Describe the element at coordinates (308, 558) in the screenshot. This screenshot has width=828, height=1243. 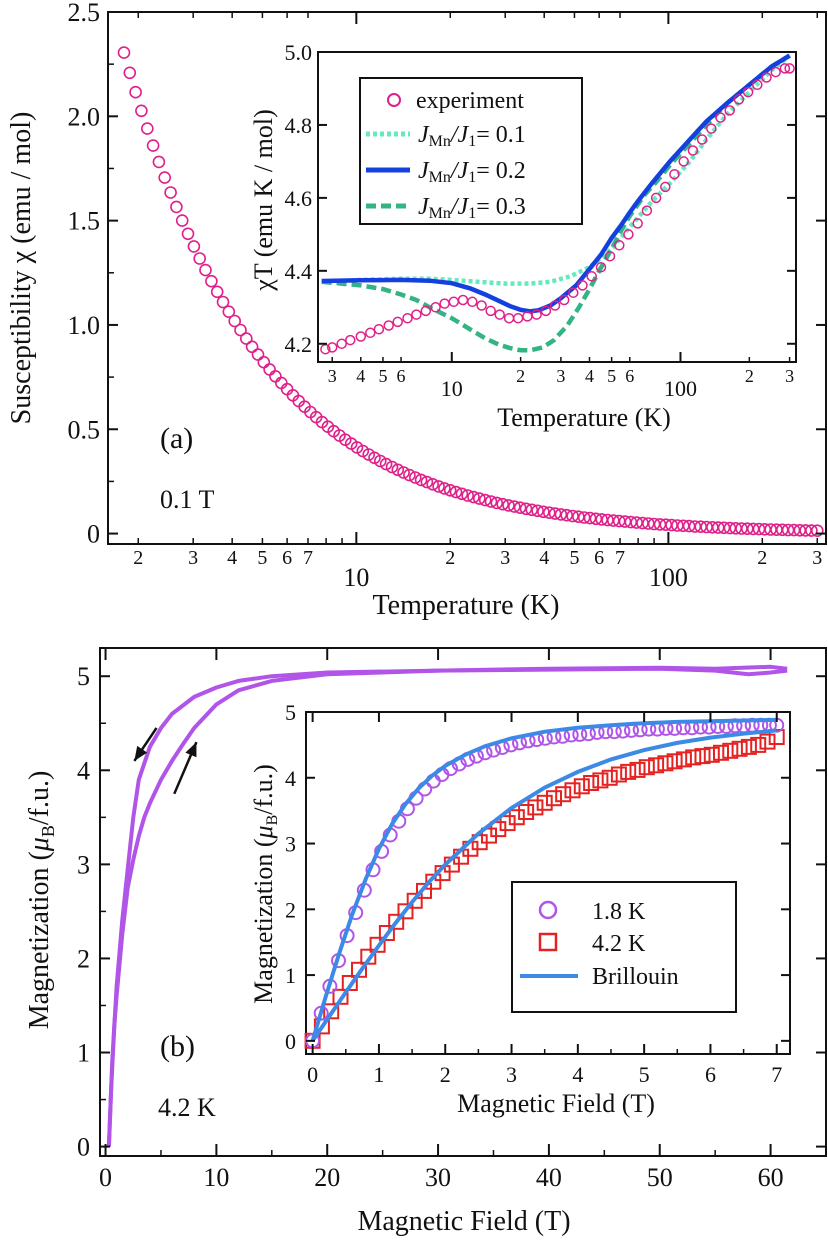
I see `x-minor-label: 7` at that location.